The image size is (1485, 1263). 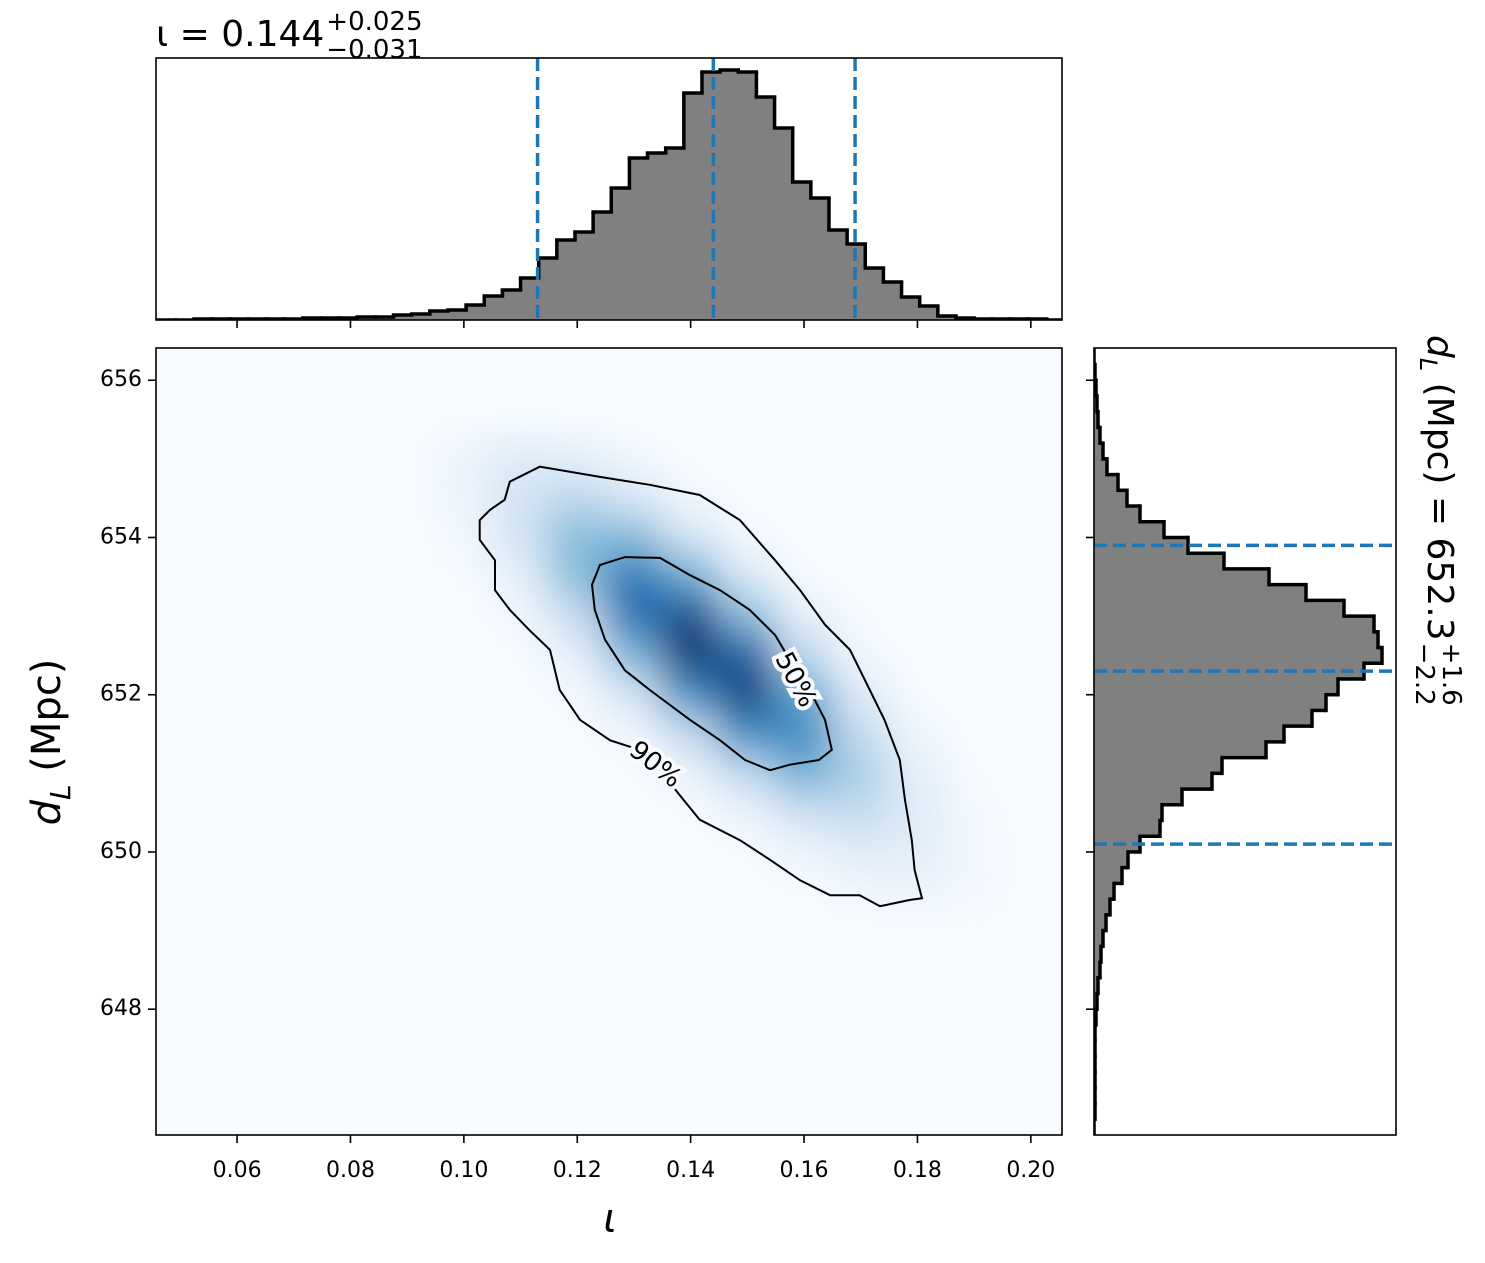 What do you see at coordinates (1439, 454) in the screenshot?
I see `title-label: (Mpc) =` at bounding box center [1439, 454].